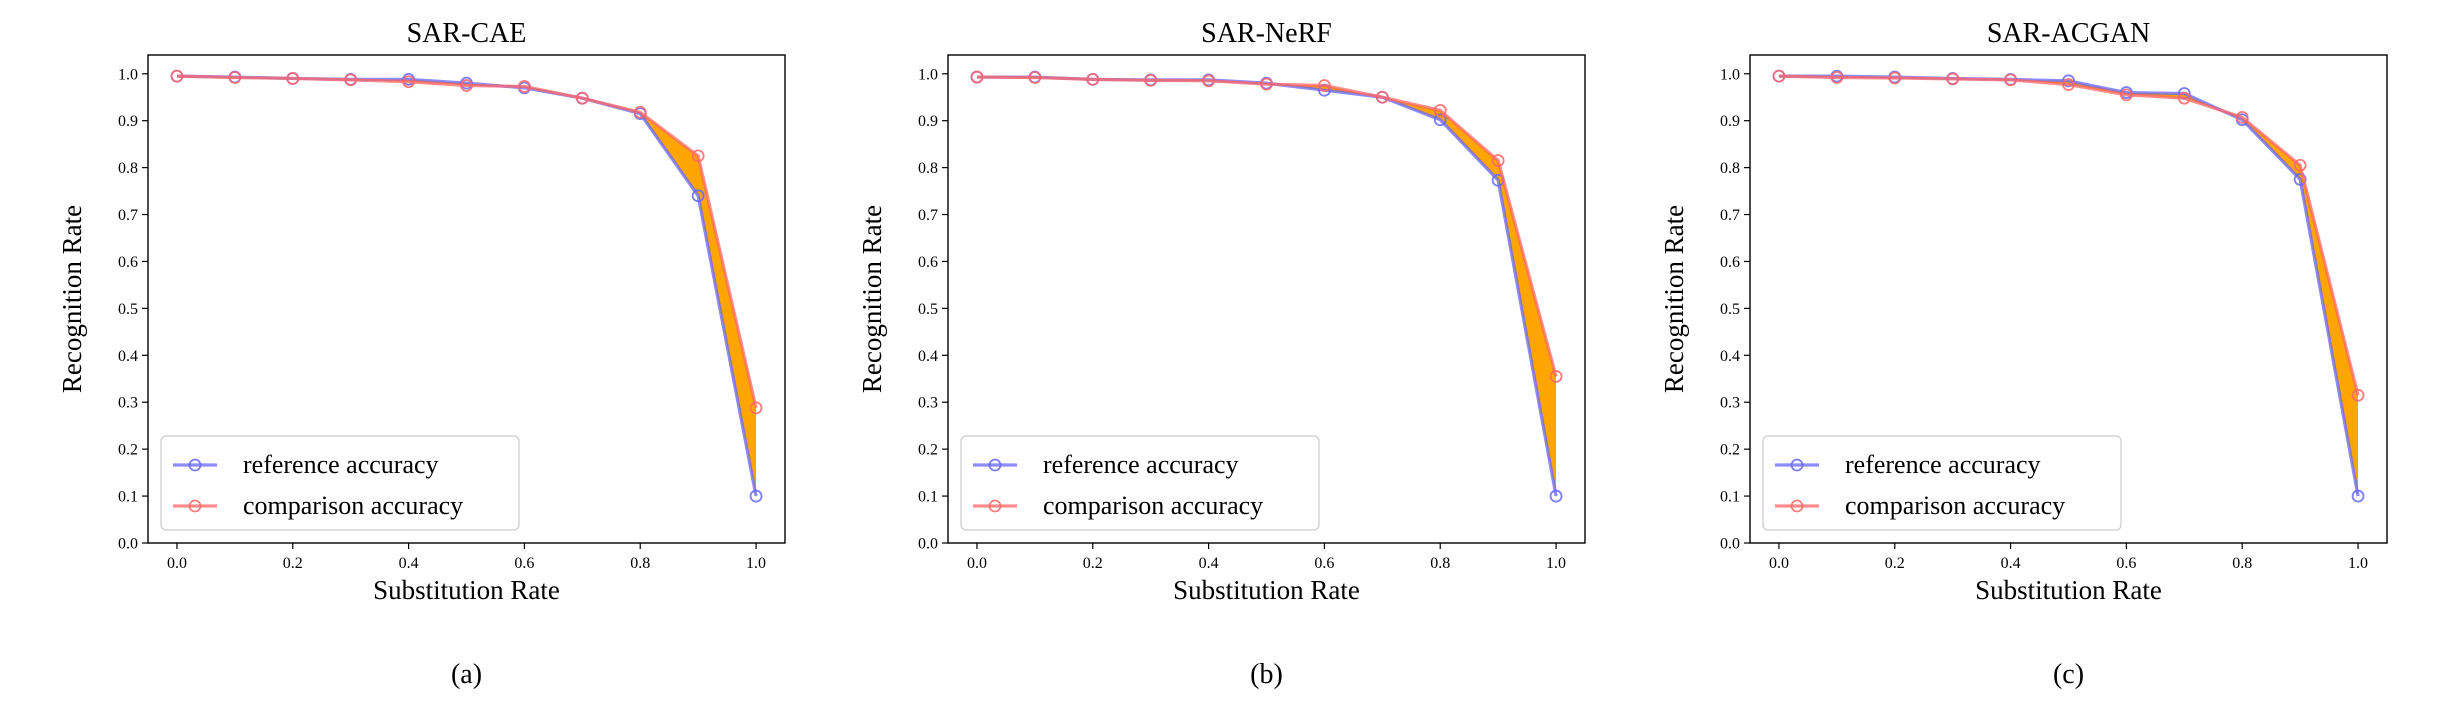 Image resolution: width=2447 pixels, height=716 pixels. I want to click on chart-3-ylabel: Recognition Rate, so click(1674, 299).